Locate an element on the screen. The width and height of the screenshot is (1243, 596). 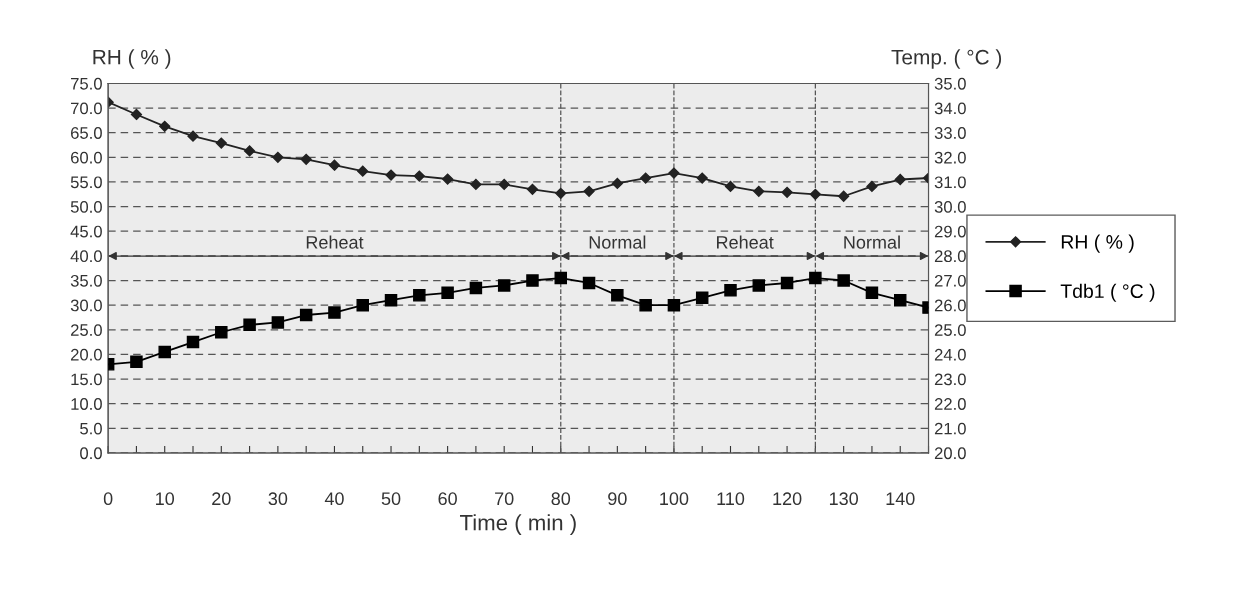
y-tick-label: 75.0 is located at coordinates (86, 83).